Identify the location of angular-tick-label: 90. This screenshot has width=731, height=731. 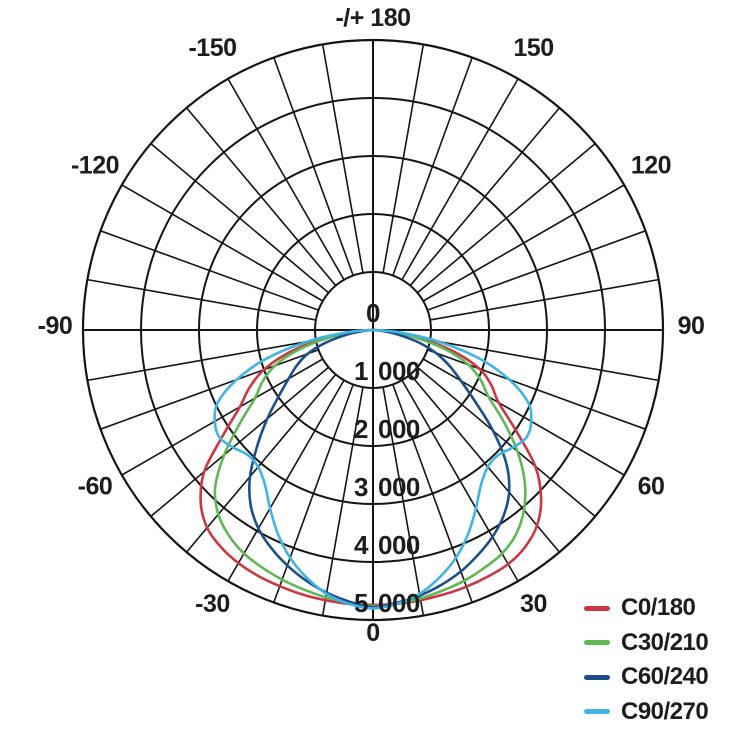
(691, 326).